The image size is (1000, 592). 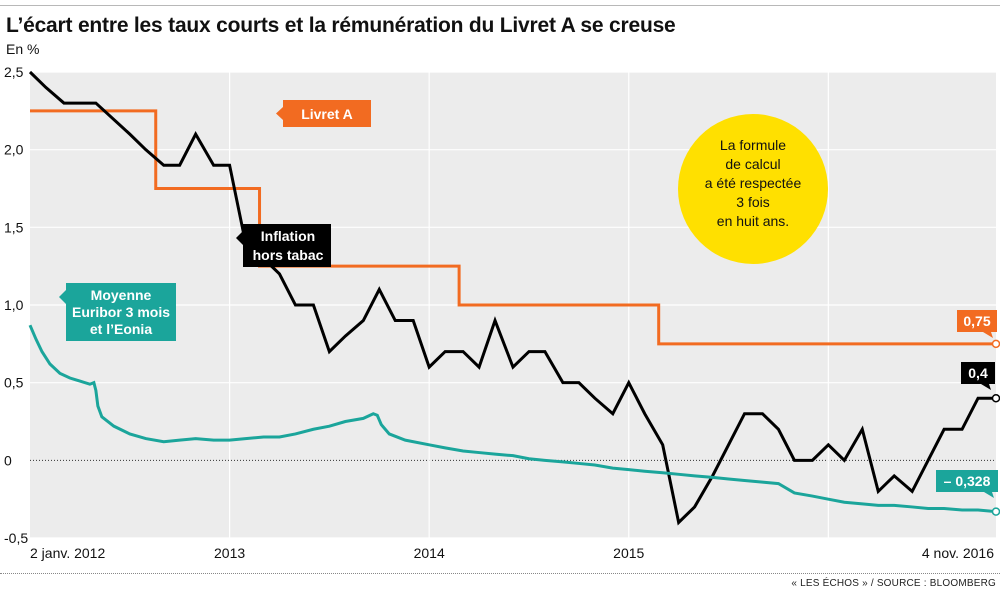 I want to click on y-tick-label: 2,0, so click(x=14, y=150).